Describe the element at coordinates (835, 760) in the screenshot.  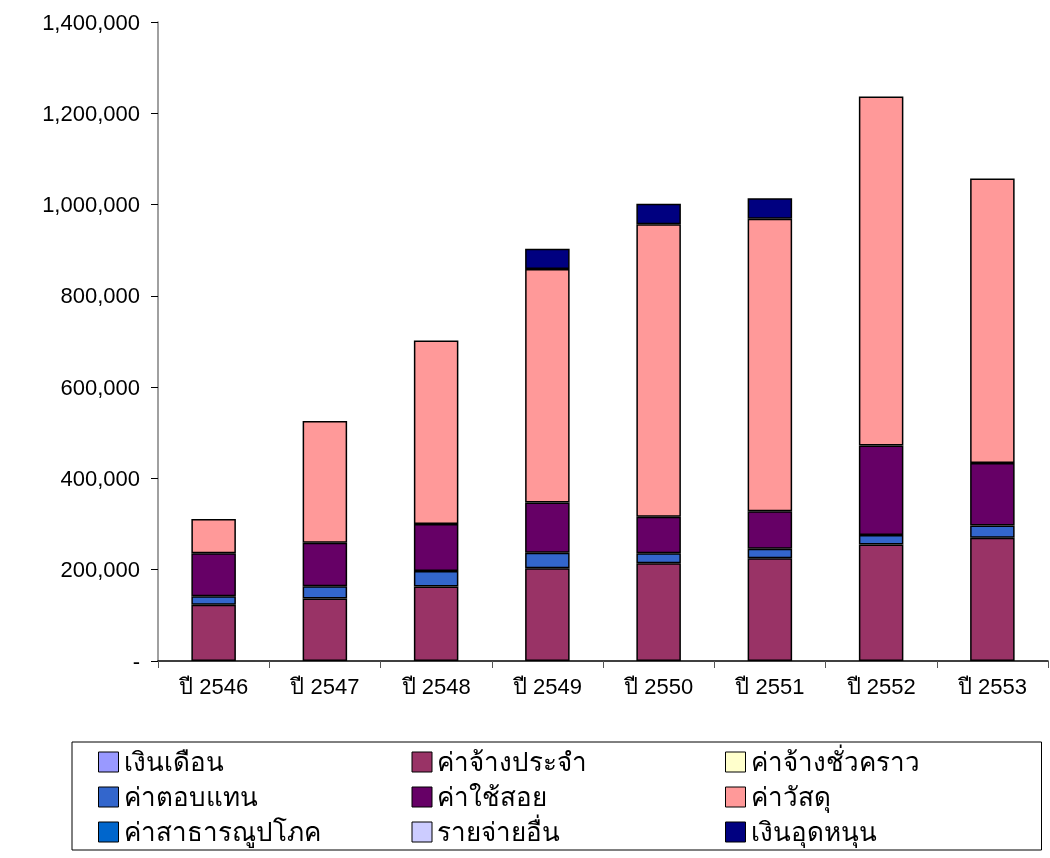
I see `legend-label: ค่าจ้างชั่วคราว` at that location.